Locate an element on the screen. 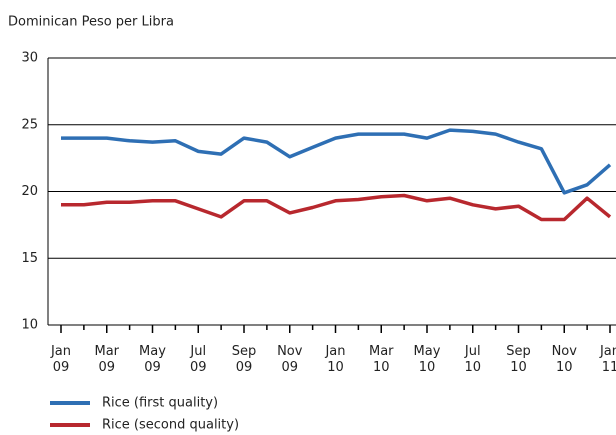 The width and height of the screenshot is (616, 435). x-tick-label: Sep 09 is located at coordinates (244, 359).